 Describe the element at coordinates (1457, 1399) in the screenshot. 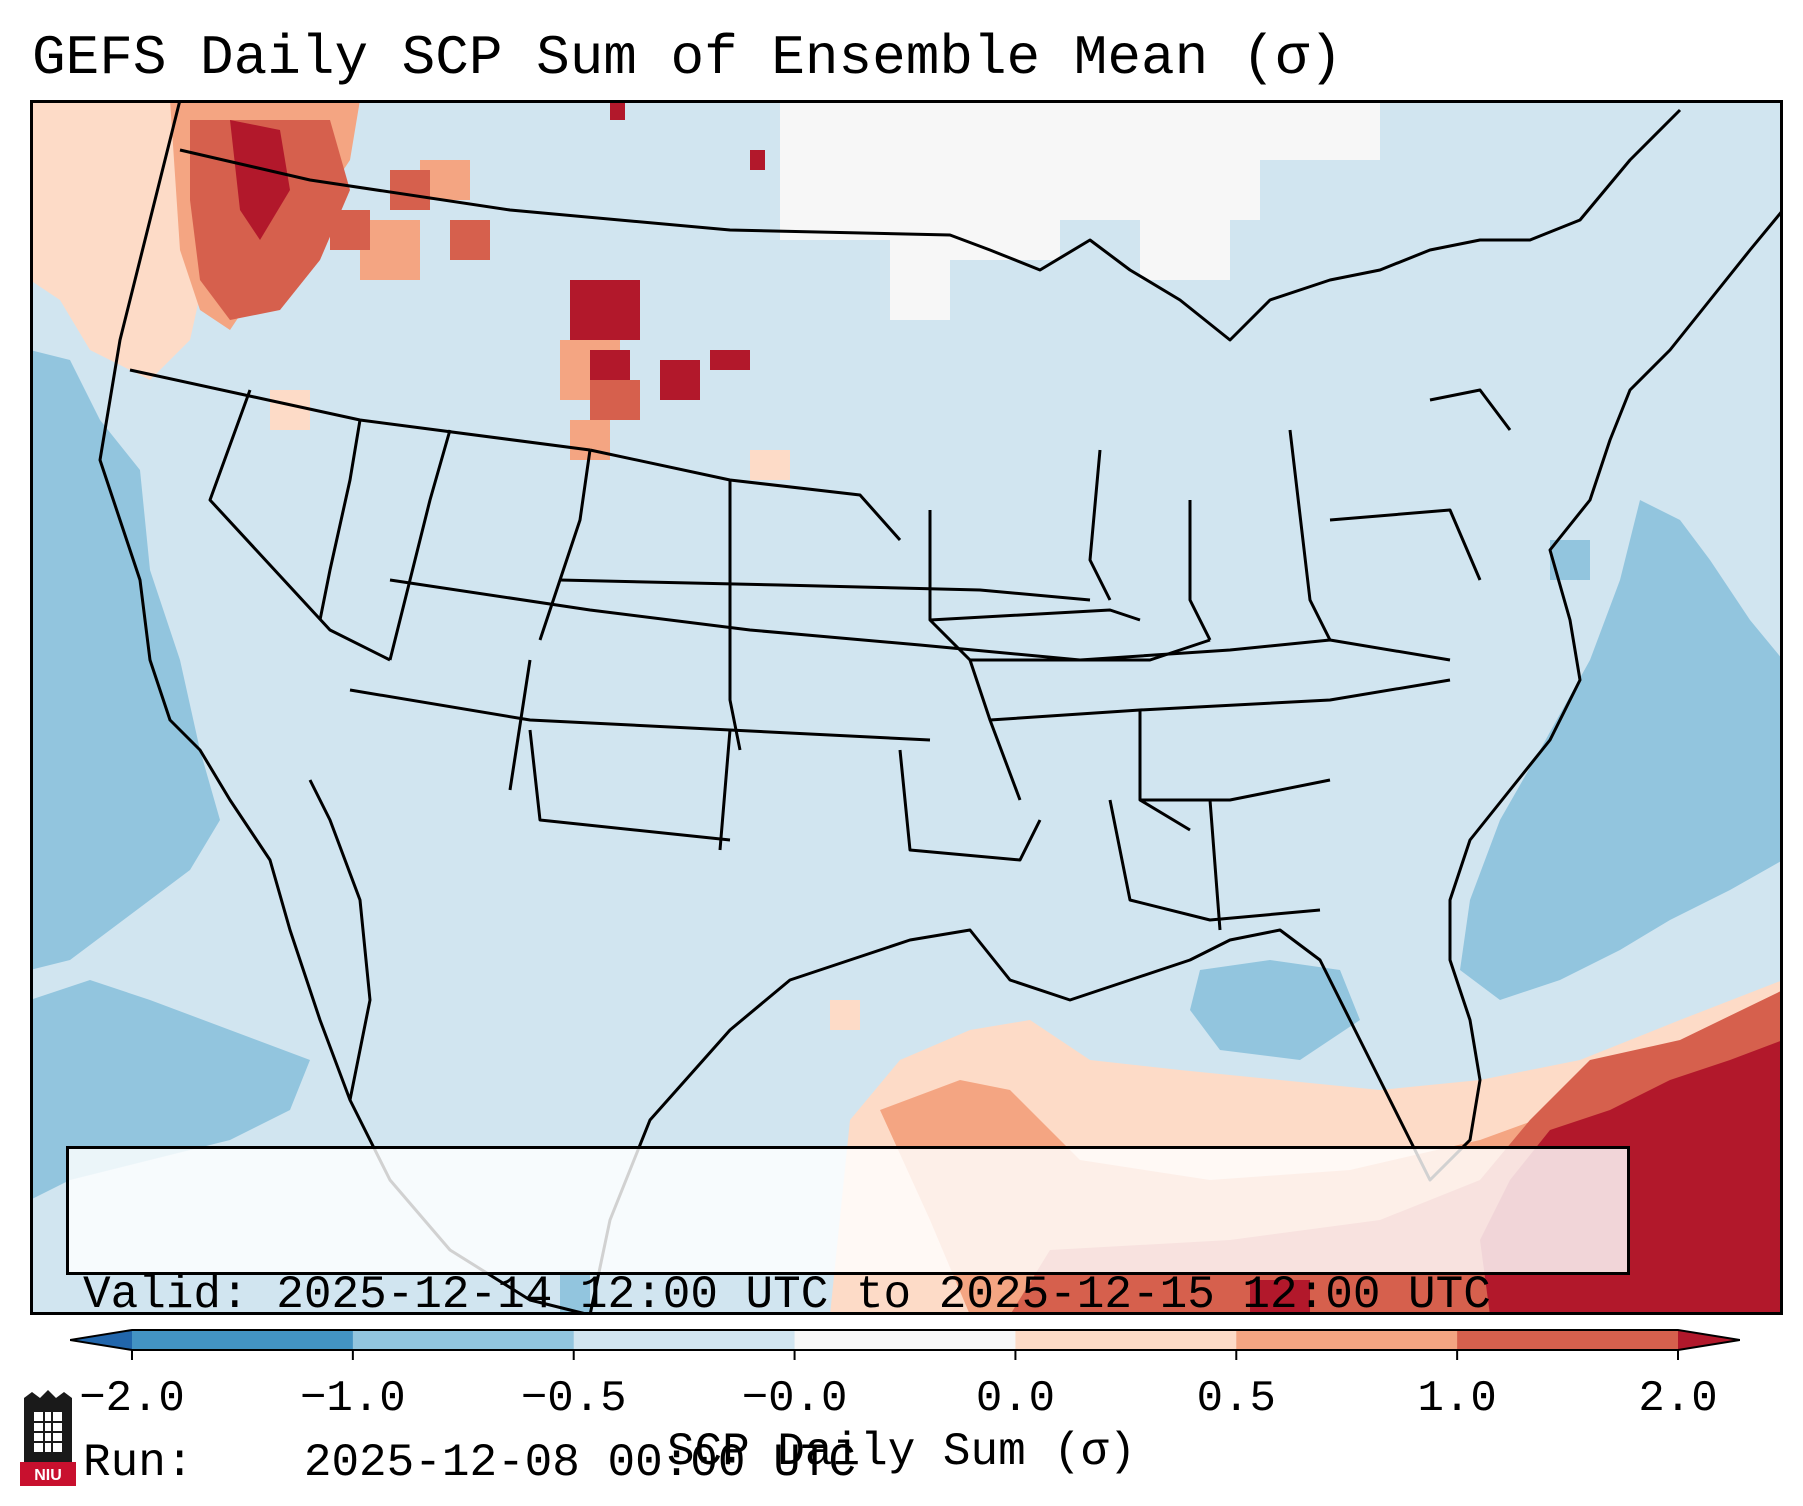

I see `colorbar-tick-label: 1.0` at that location.